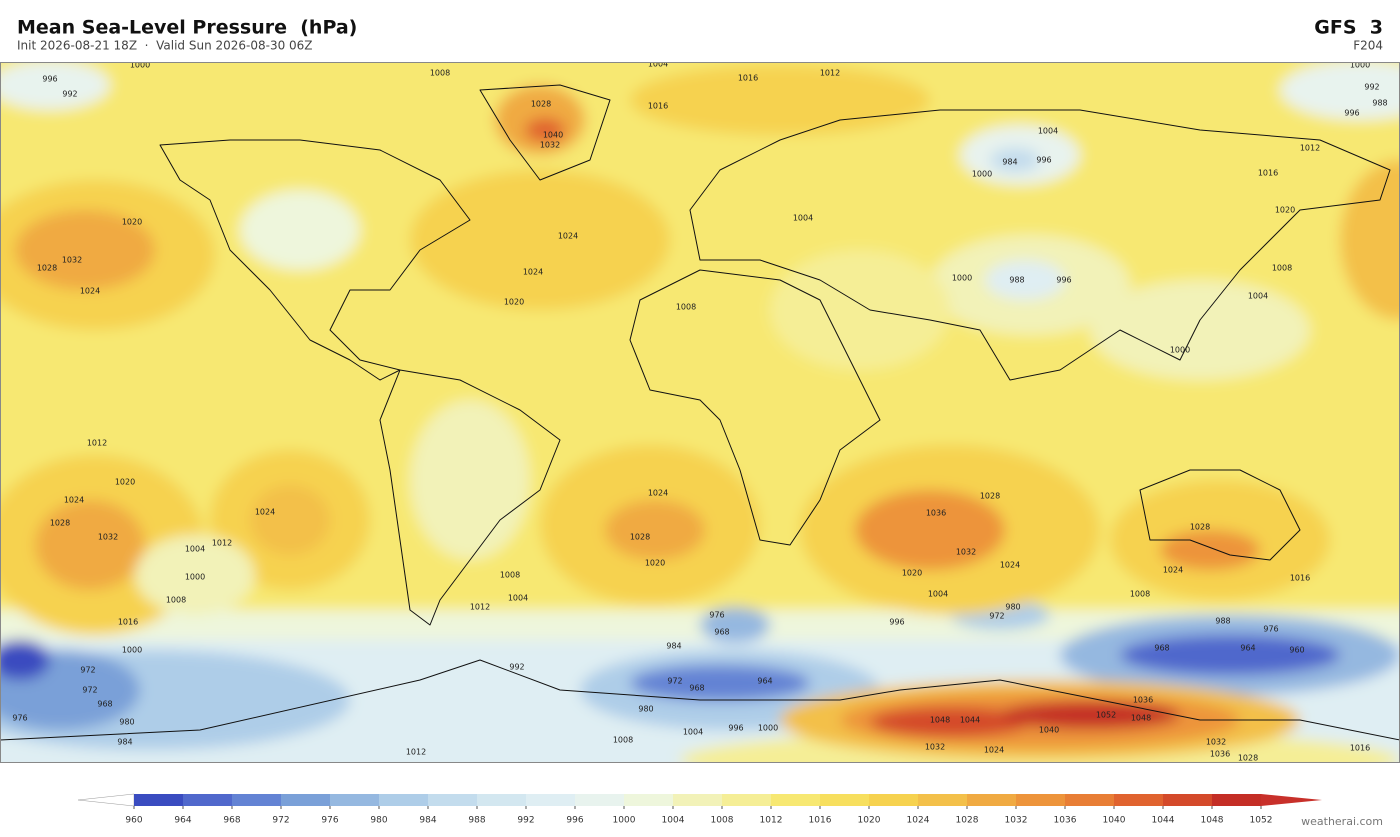  I want to click on colorbar-under, so click(106, 800).